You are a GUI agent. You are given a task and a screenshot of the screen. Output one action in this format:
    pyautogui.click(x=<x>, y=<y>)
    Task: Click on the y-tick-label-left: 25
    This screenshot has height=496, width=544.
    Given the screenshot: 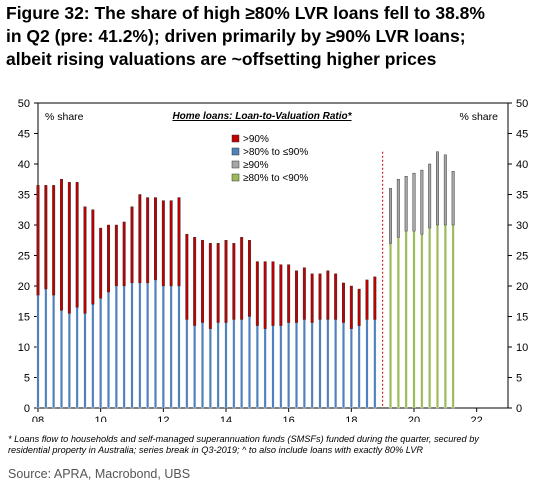 What is the action you would take?
    pyautogui.click(x=24, y=257)
    